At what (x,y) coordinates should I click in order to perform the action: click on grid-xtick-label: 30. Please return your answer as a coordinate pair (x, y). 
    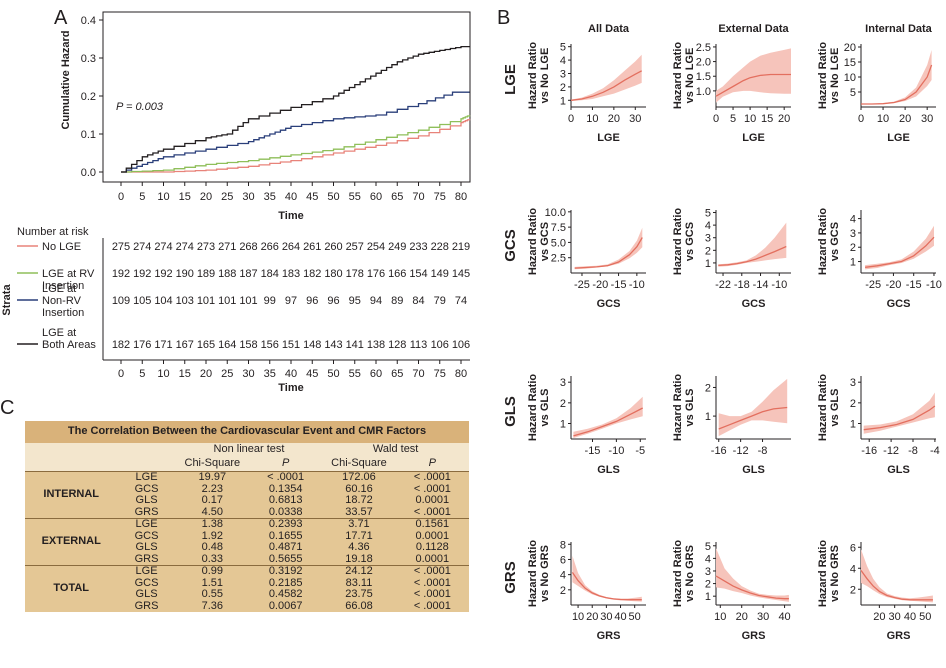
    Looking at the image, I should click on (763, 617).